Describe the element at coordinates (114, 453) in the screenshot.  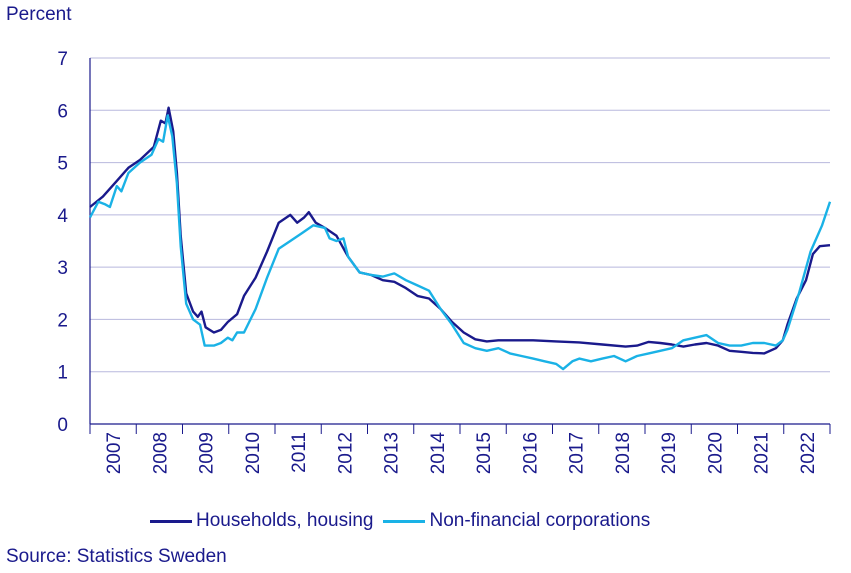
I see `x-tick-label-2007: 2007` at that location.